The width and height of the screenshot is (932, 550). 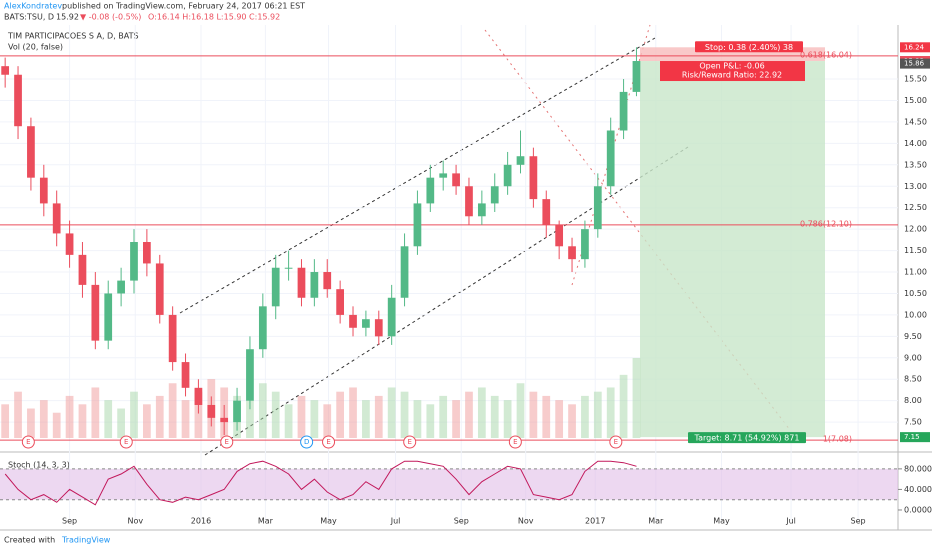 What do you see at coordinates (915, 186) in the screenshot?
I see `y-tick-label: 13.00` at bounding box center [915, 186].